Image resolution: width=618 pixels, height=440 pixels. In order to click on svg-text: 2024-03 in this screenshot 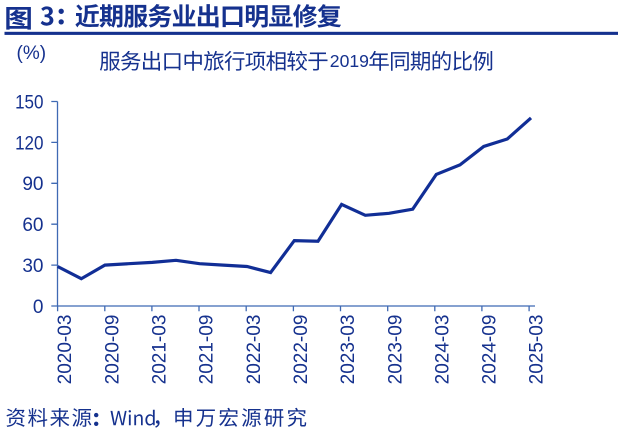, I will do `click(442, 350)`.